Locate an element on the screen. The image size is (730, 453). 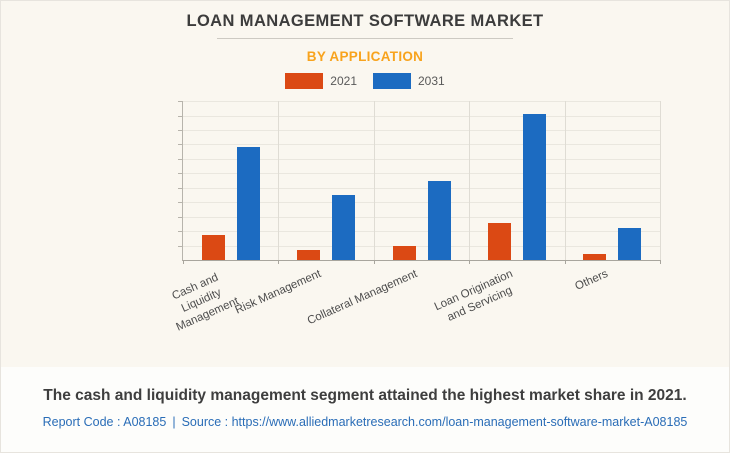
legend-item-2031: 2031 is located at coordinates (409, 81).